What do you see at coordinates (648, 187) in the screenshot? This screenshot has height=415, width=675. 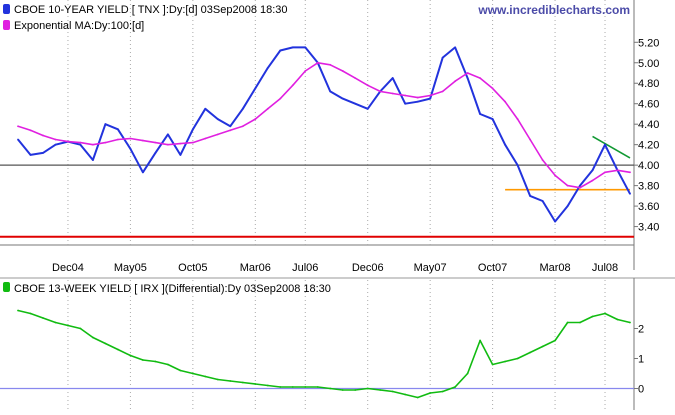 I see `y-tick-label: 3.80` at bounding box center [648, 187].